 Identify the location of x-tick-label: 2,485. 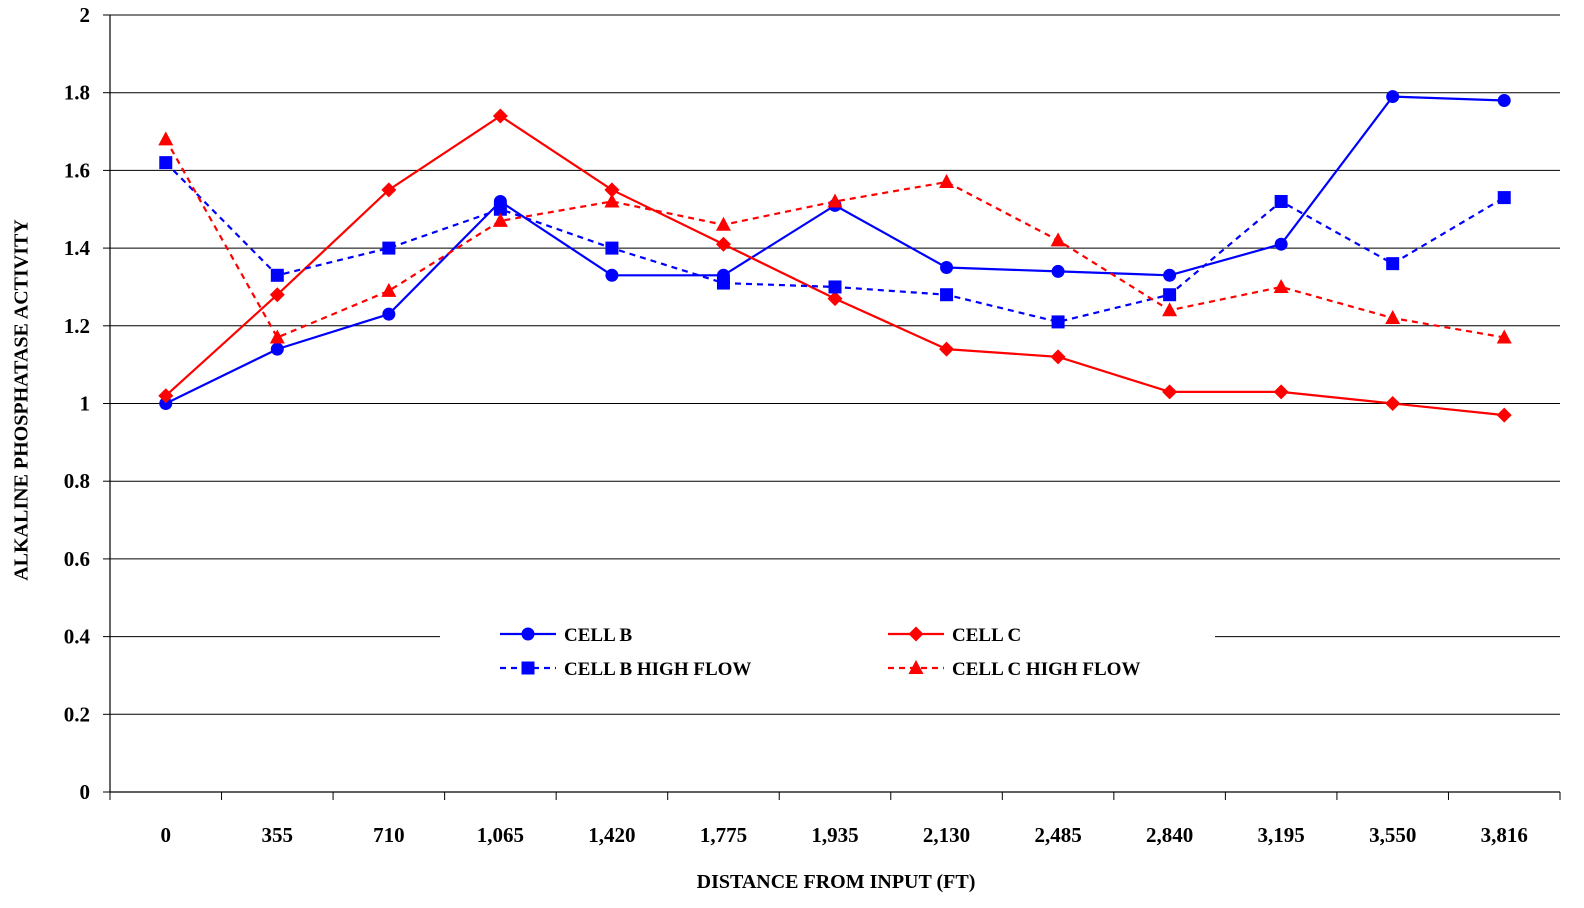
(1057, 835).